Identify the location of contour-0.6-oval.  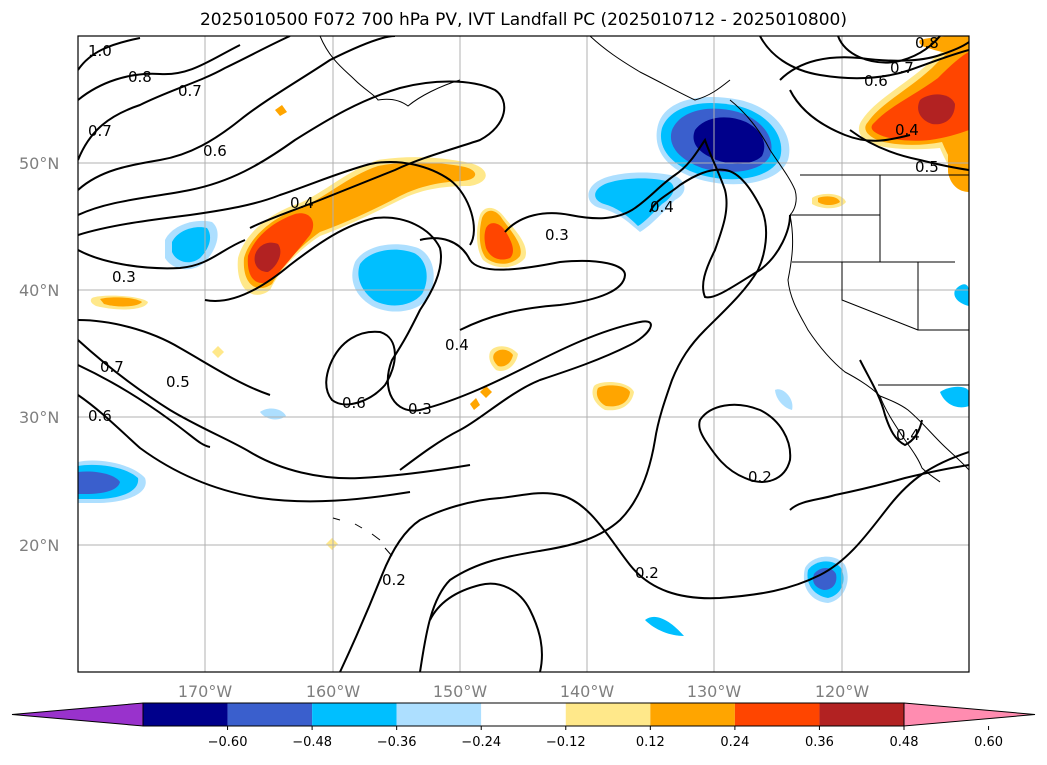
(360, 368).